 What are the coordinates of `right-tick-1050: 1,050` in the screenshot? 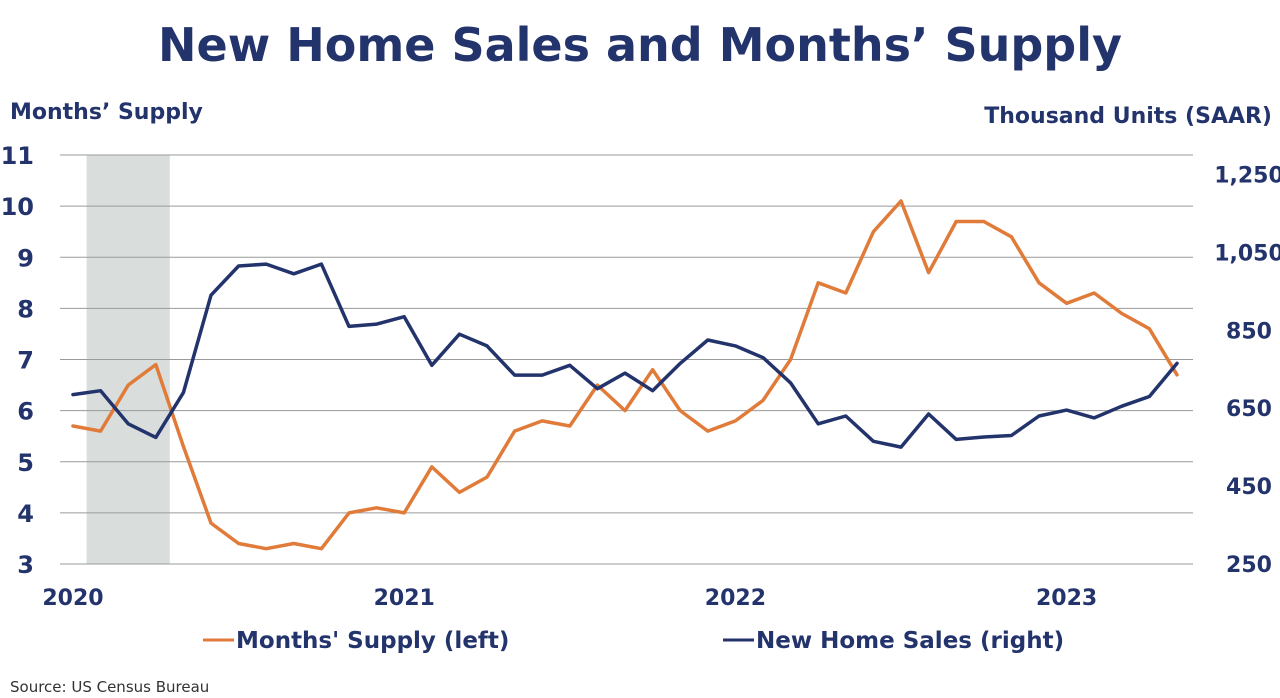 It's located at (1247, 253).